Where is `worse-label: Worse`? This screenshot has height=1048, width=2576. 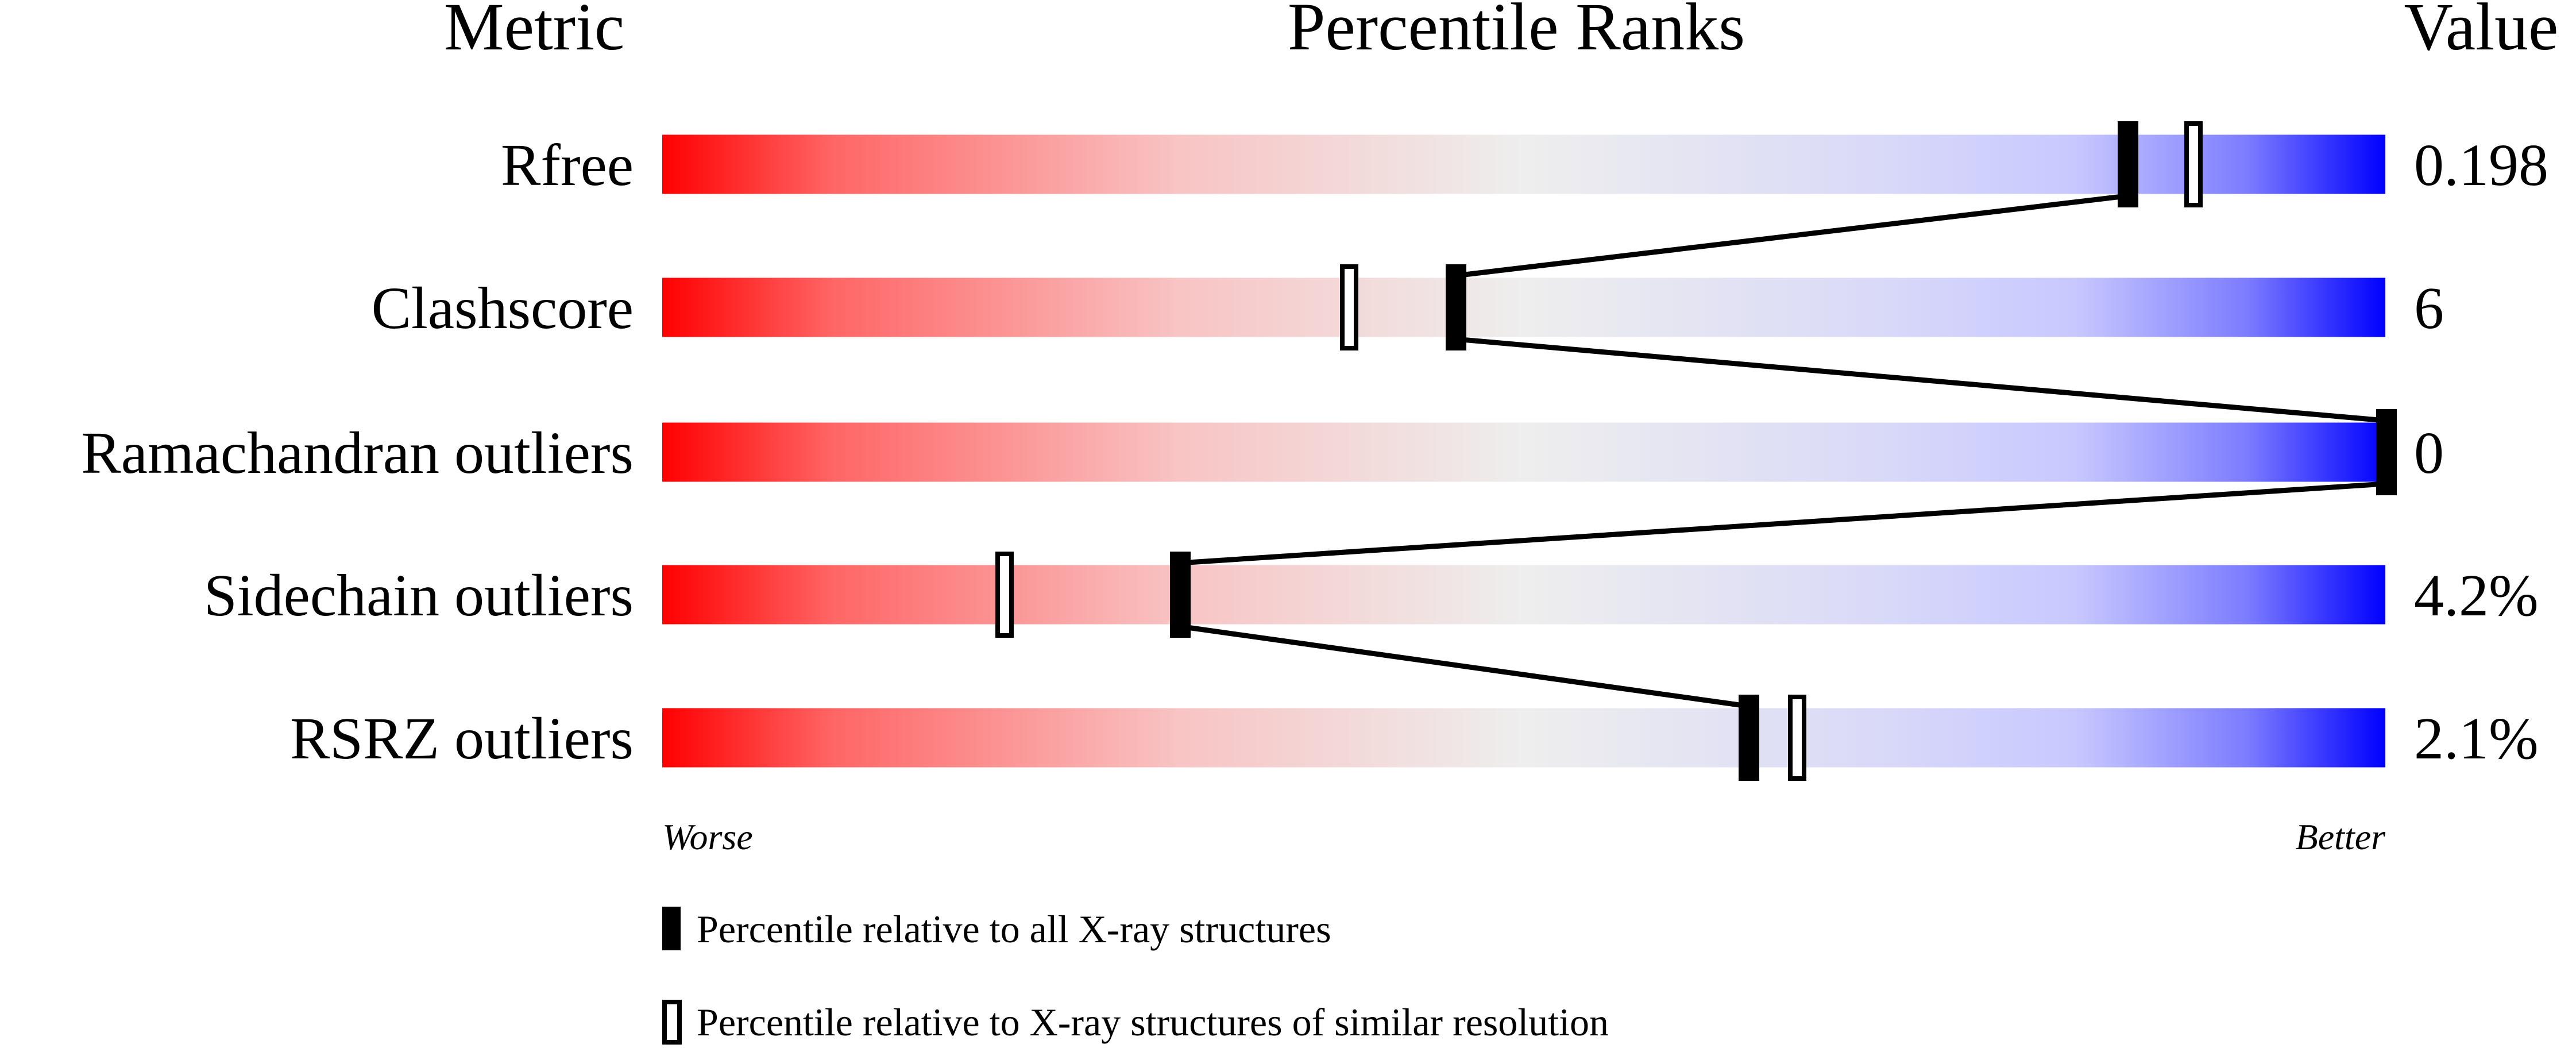
worse-label: Worse is located at coordinates (707, 836).